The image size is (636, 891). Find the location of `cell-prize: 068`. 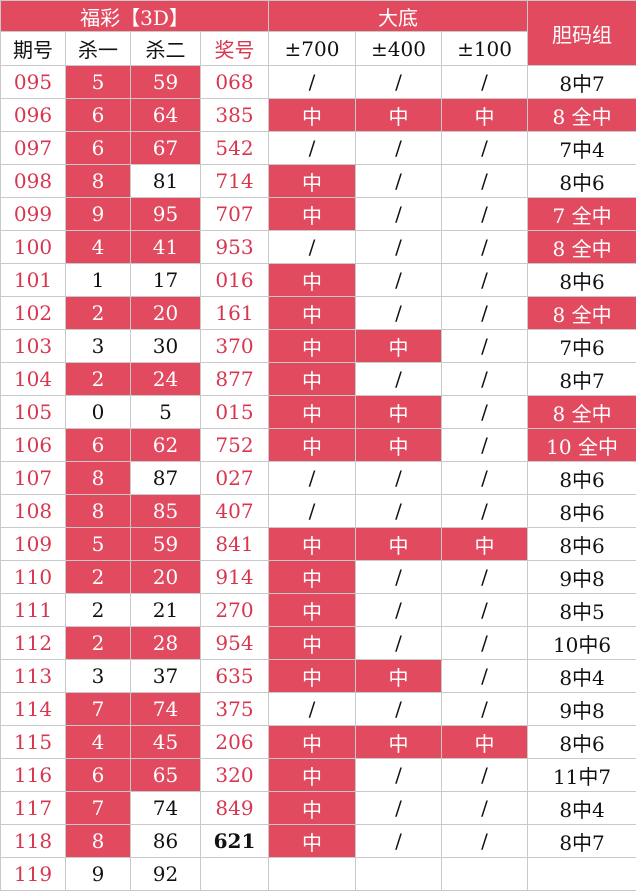

cell-prize: 068 is located at coordinates (234, 82).